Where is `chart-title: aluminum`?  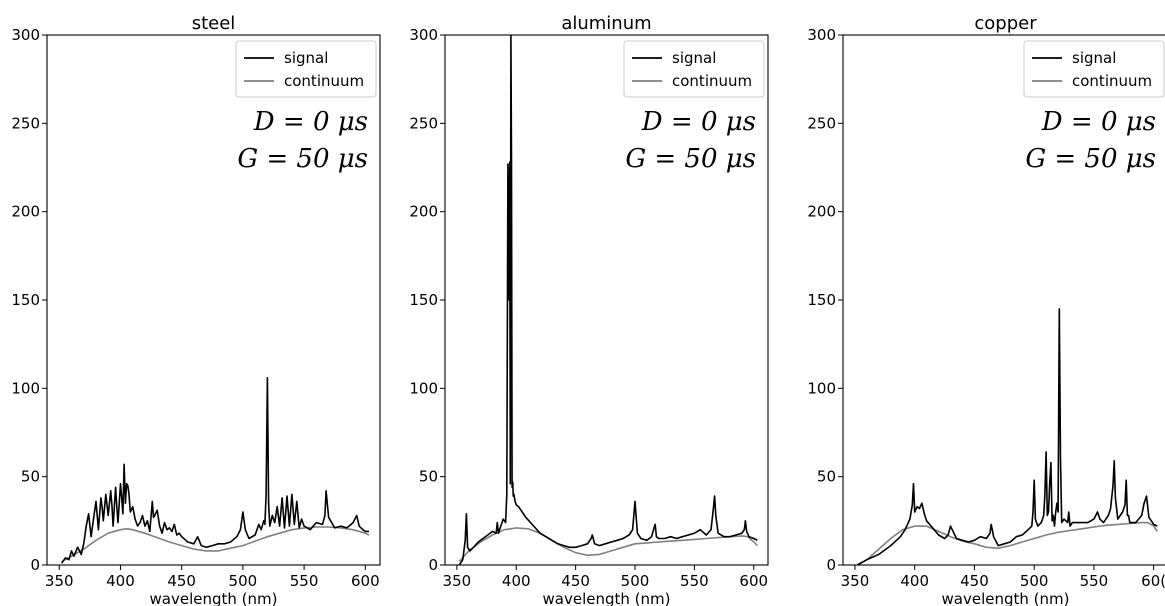 chart-title: aluminum is located at coordinates (606, 23).